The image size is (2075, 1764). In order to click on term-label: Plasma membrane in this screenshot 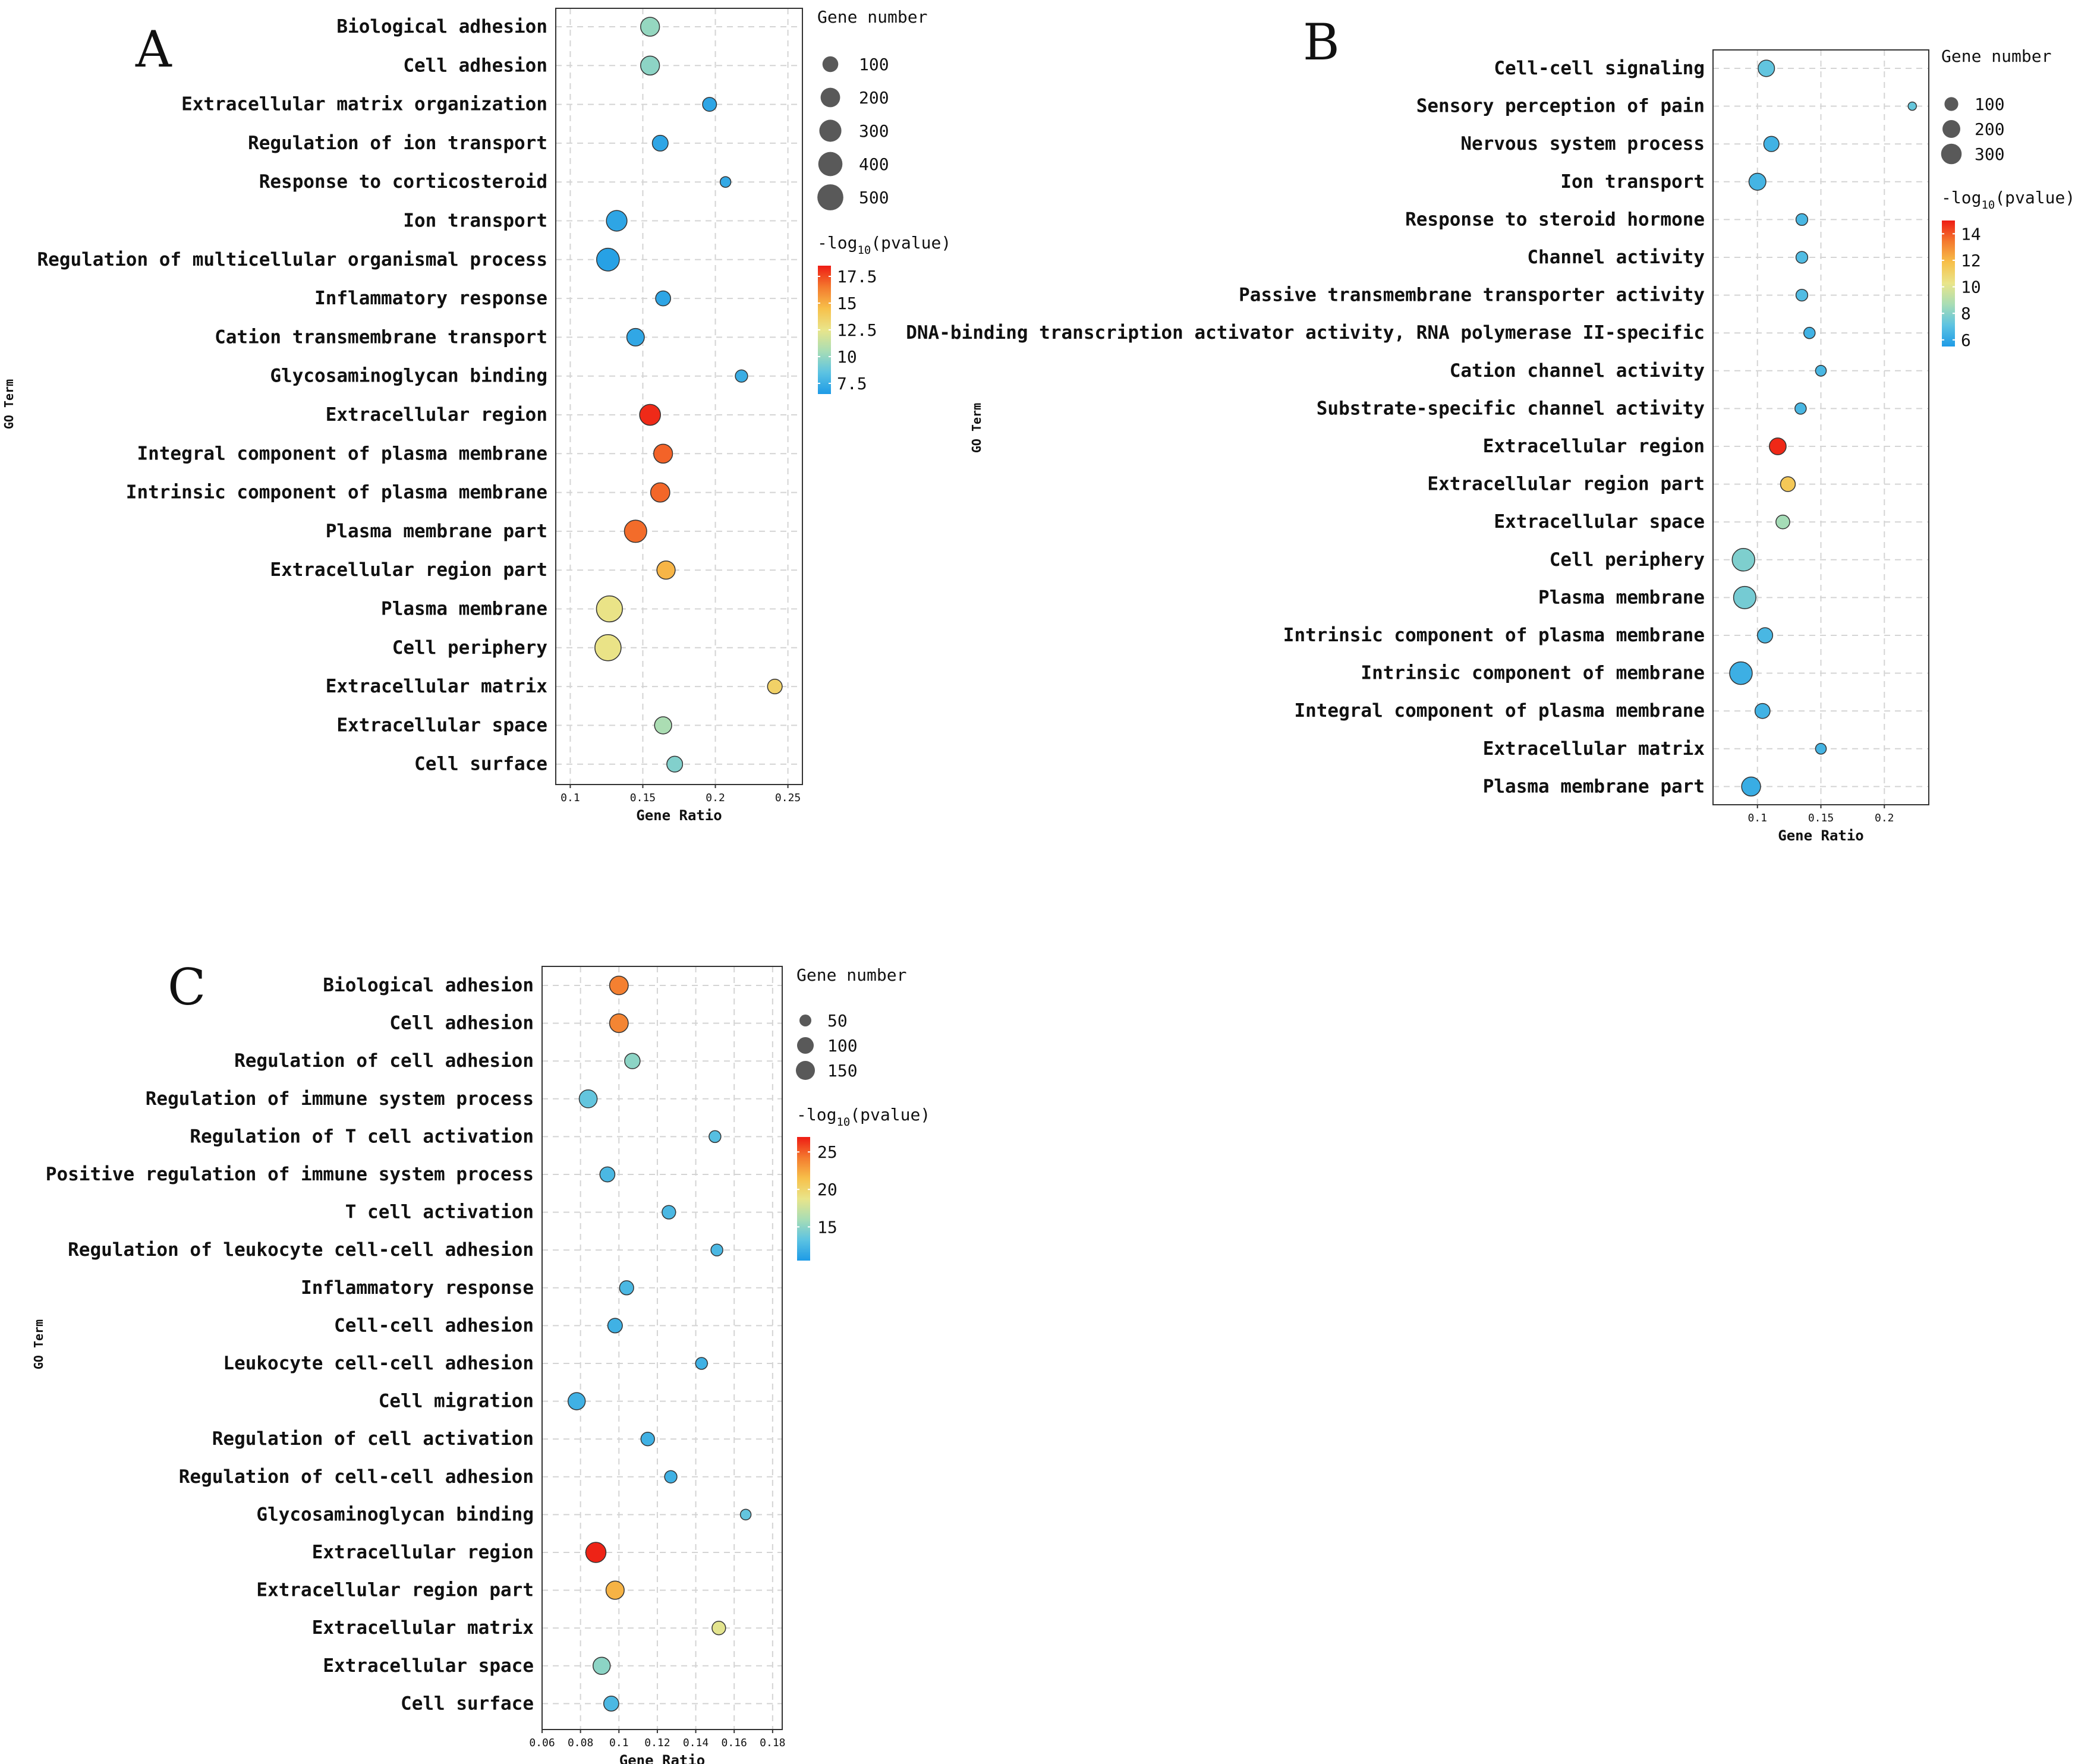, I will do `click(1622, 597)`.